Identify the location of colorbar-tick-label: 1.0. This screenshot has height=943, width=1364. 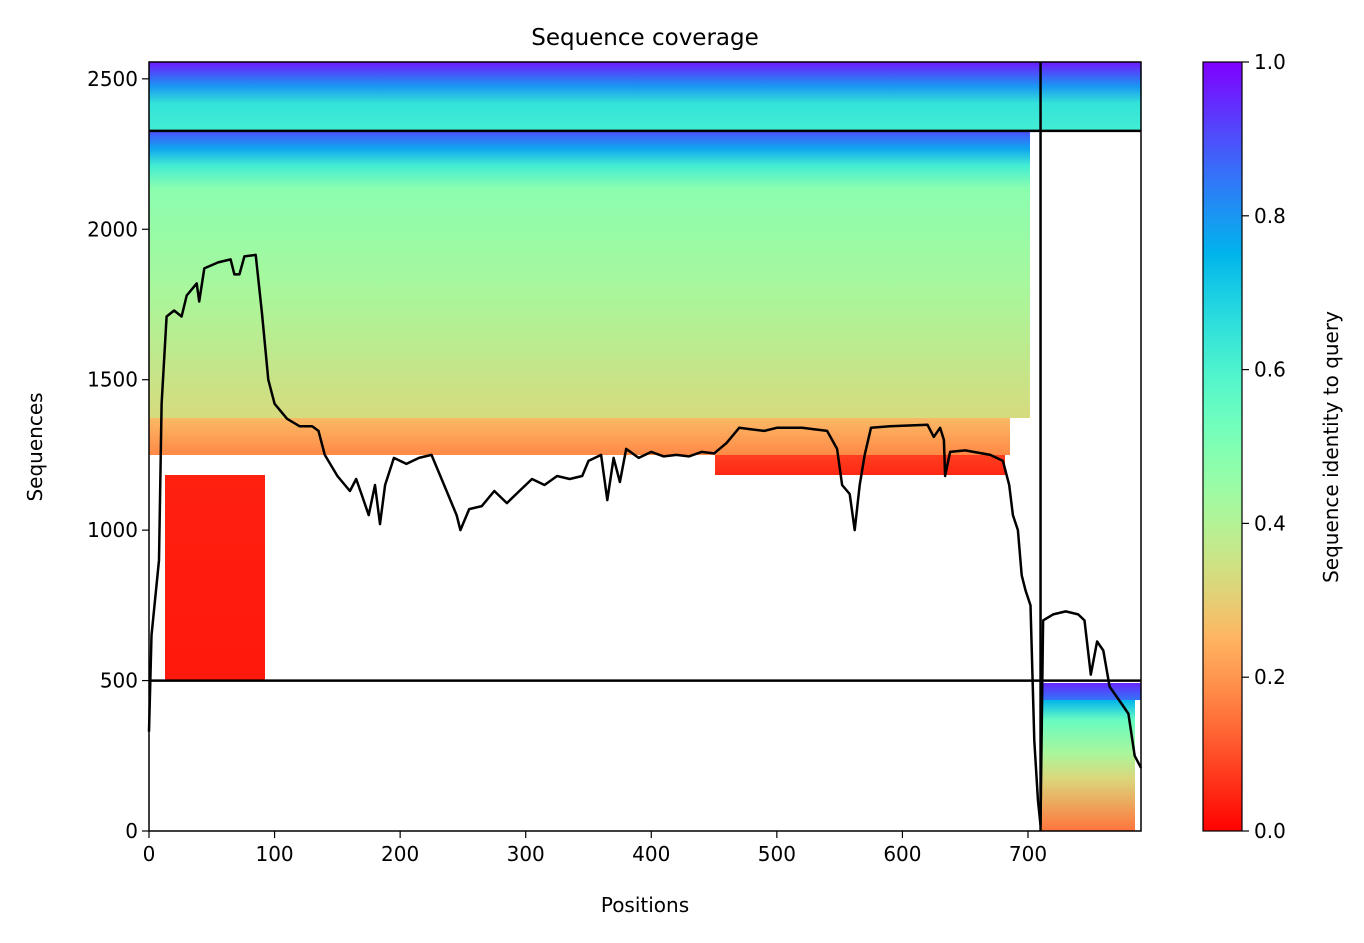
(1270, 62).